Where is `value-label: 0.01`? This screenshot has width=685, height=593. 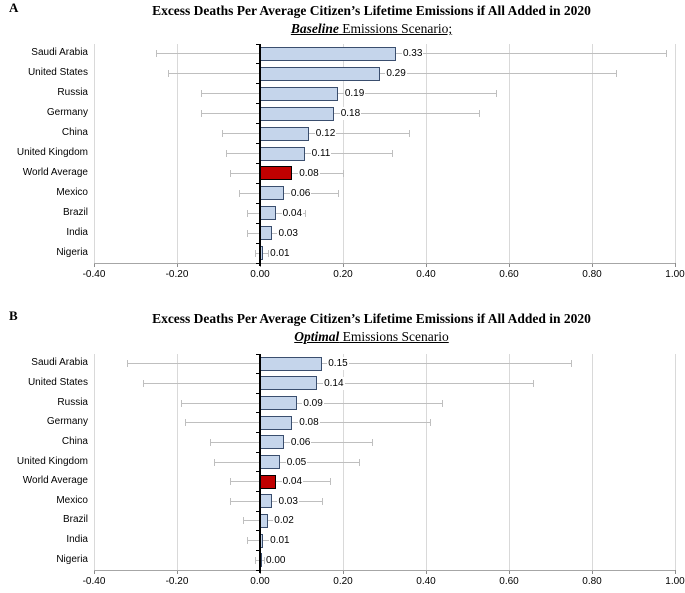
value-label: 0.01 is located at coordinates (280, 541).